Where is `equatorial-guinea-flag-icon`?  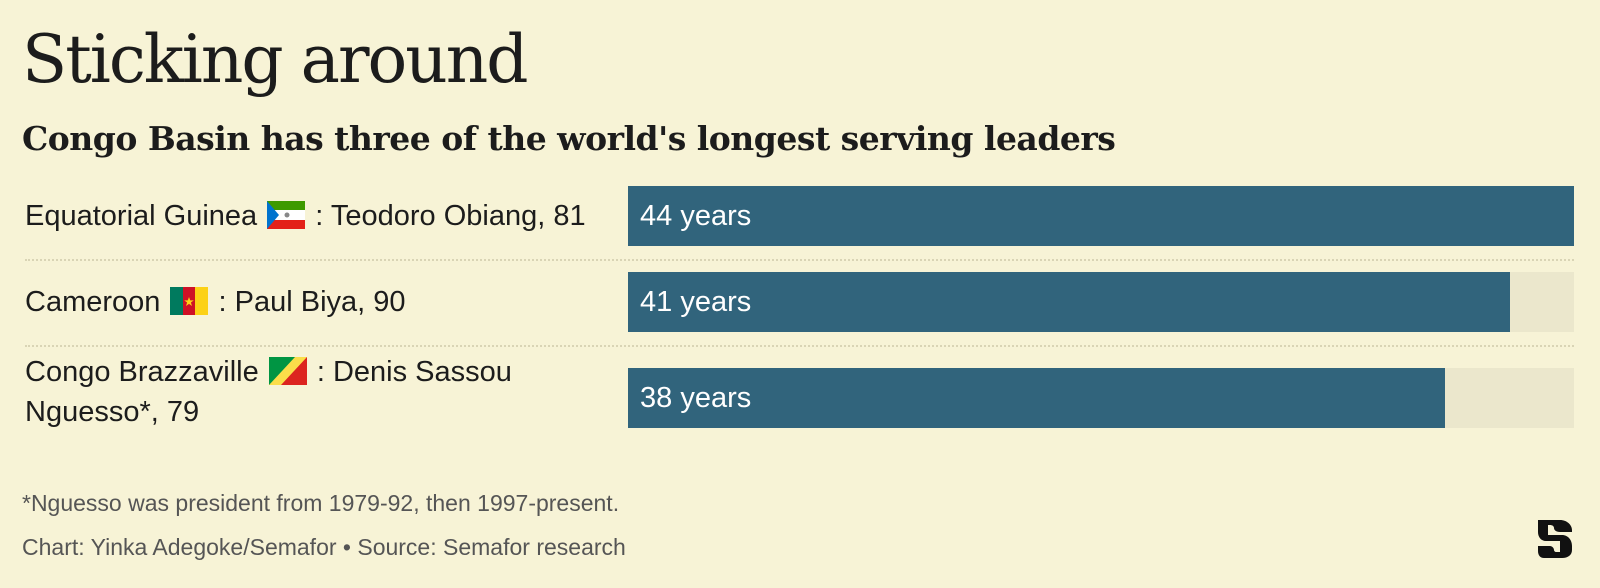 equatorial-guinea-flag-icon is located at coordinates (286, 215).